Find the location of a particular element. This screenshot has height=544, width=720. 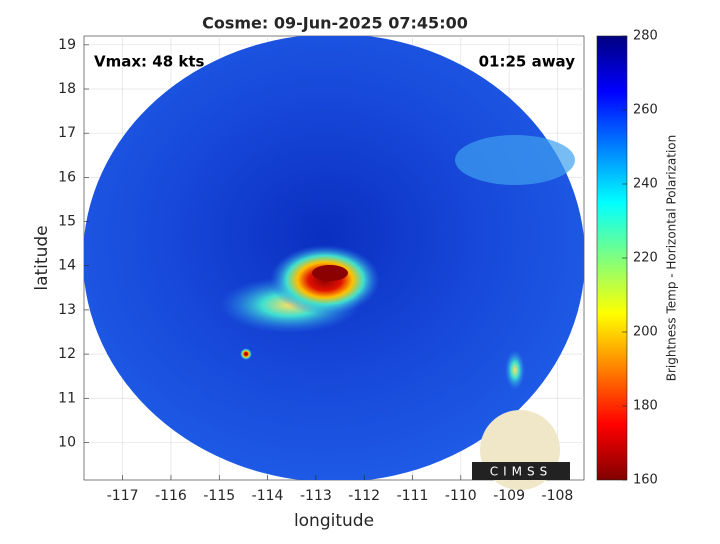

x-tick-label: -109 is located at coordinates (509, 496).